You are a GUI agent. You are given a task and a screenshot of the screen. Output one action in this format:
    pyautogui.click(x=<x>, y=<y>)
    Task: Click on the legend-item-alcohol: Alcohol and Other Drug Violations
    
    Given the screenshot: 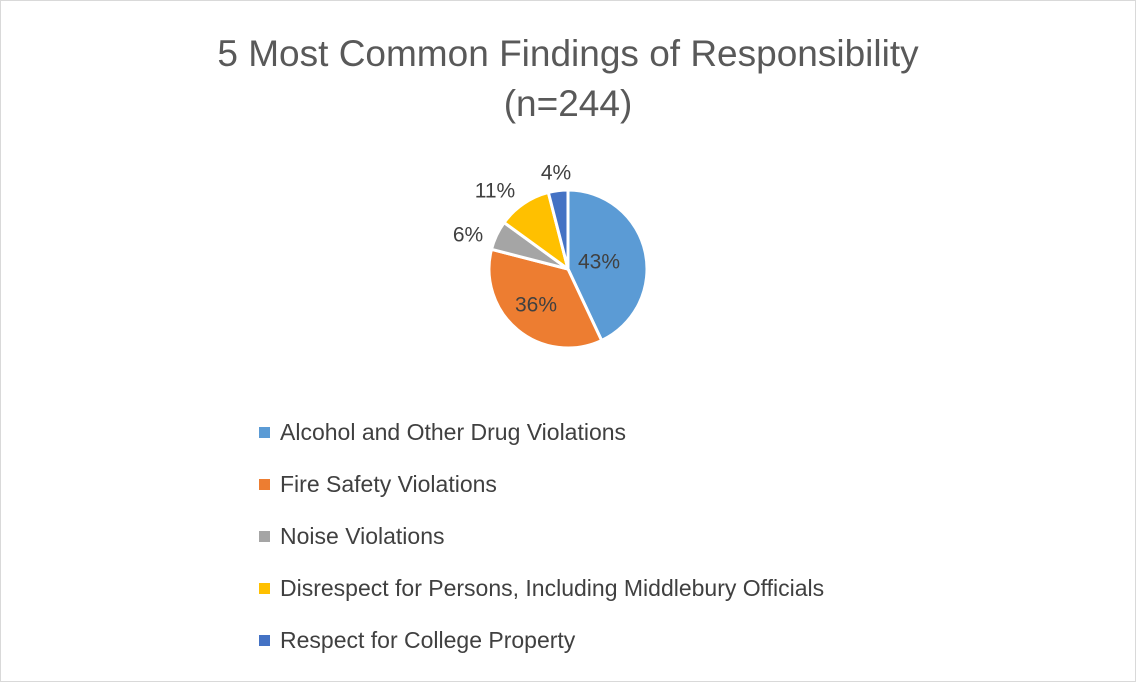 What is the action you would take?
    pyautogui.click(x=541, y=432)
    